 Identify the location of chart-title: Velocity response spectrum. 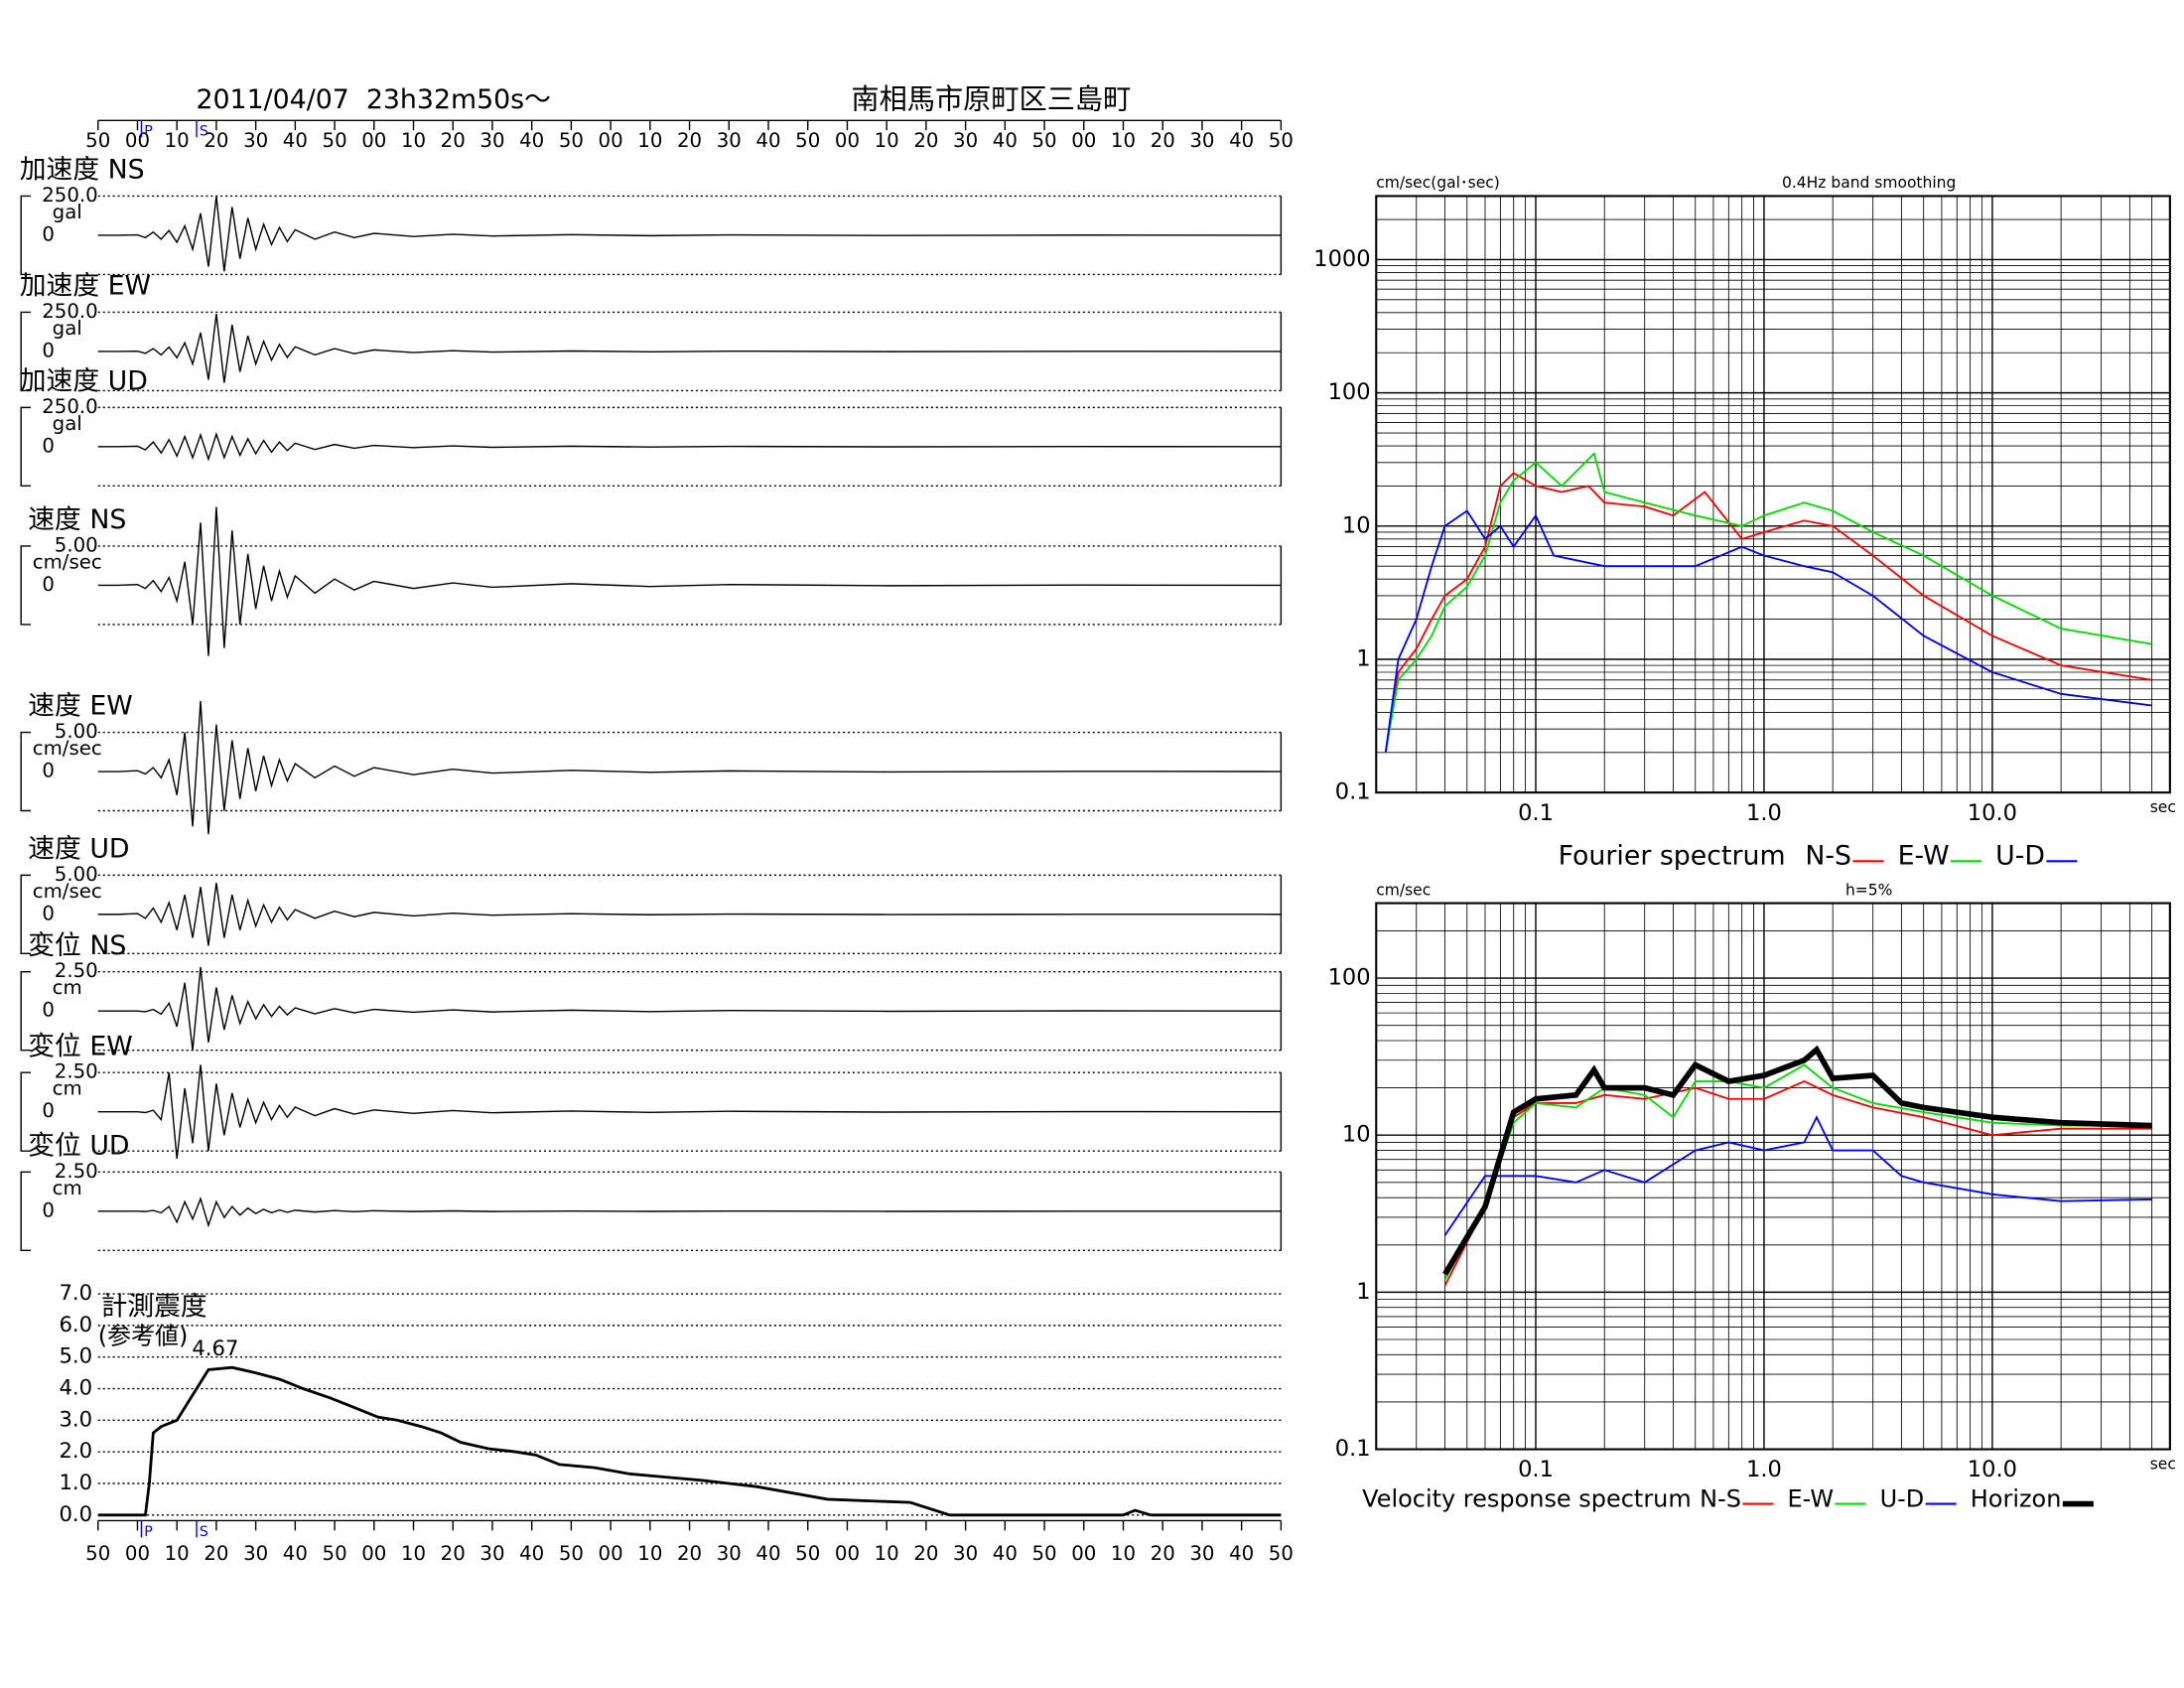
(1527, 1498).